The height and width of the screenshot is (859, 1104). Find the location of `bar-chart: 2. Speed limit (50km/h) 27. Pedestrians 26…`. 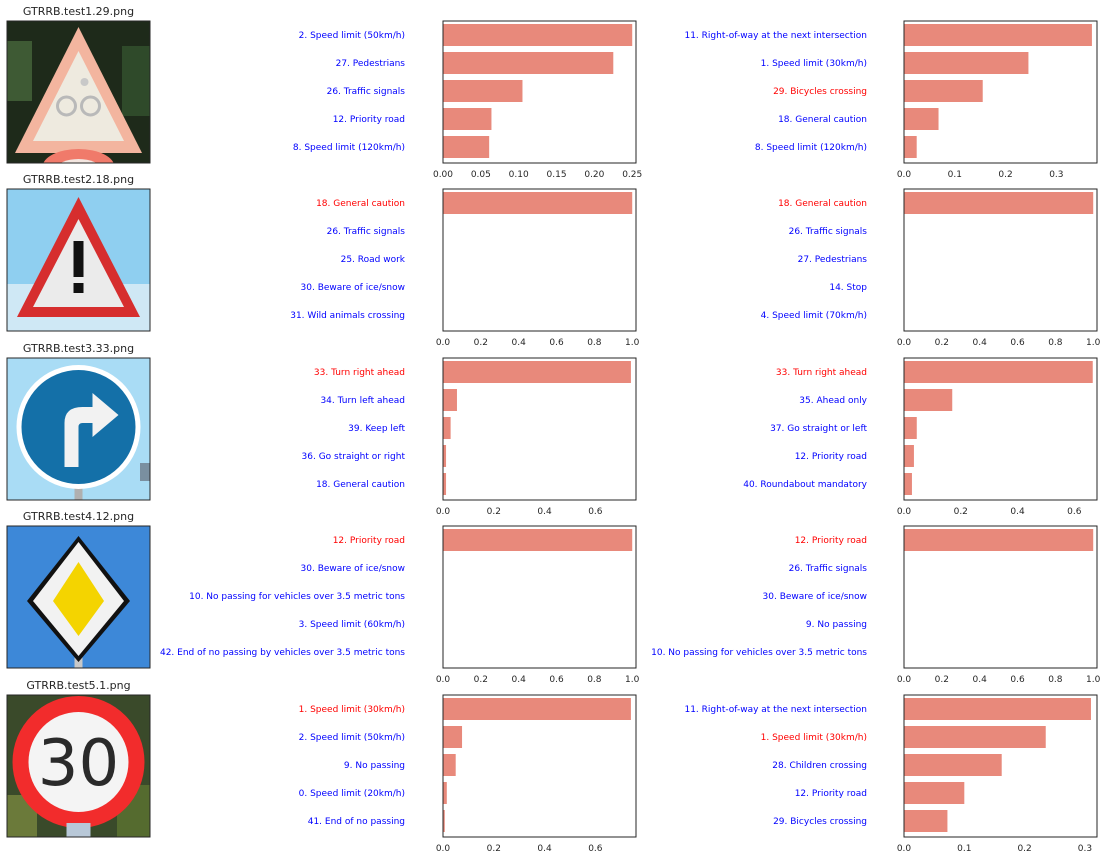

bar-chart: 2. Speed limit (50km/h) 27. Pedestrians 26… is located at coordinates (467, 100).